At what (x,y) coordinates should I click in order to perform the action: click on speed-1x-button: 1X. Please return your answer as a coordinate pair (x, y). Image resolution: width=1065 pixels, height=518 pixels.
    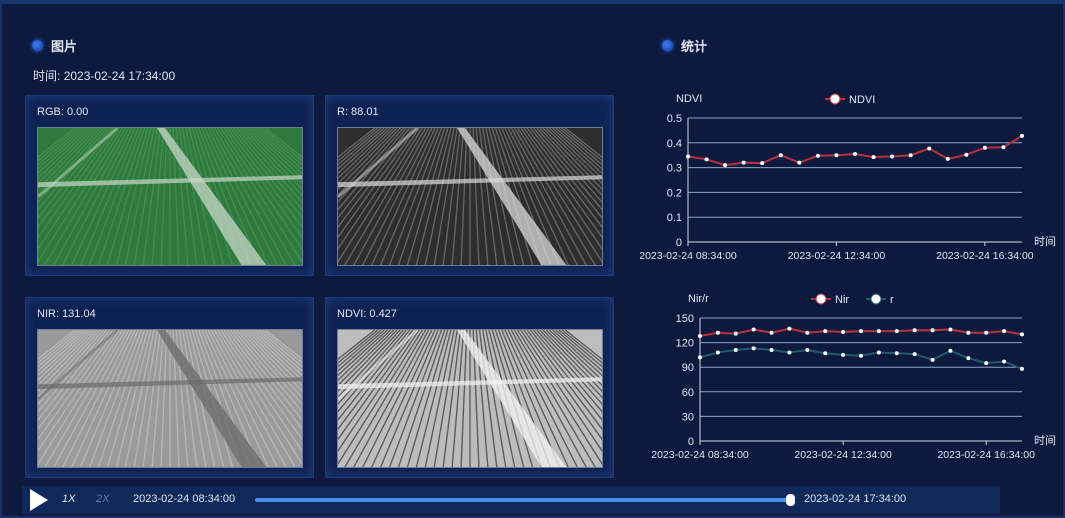
    Looking at the image, I should click on (69, 499).